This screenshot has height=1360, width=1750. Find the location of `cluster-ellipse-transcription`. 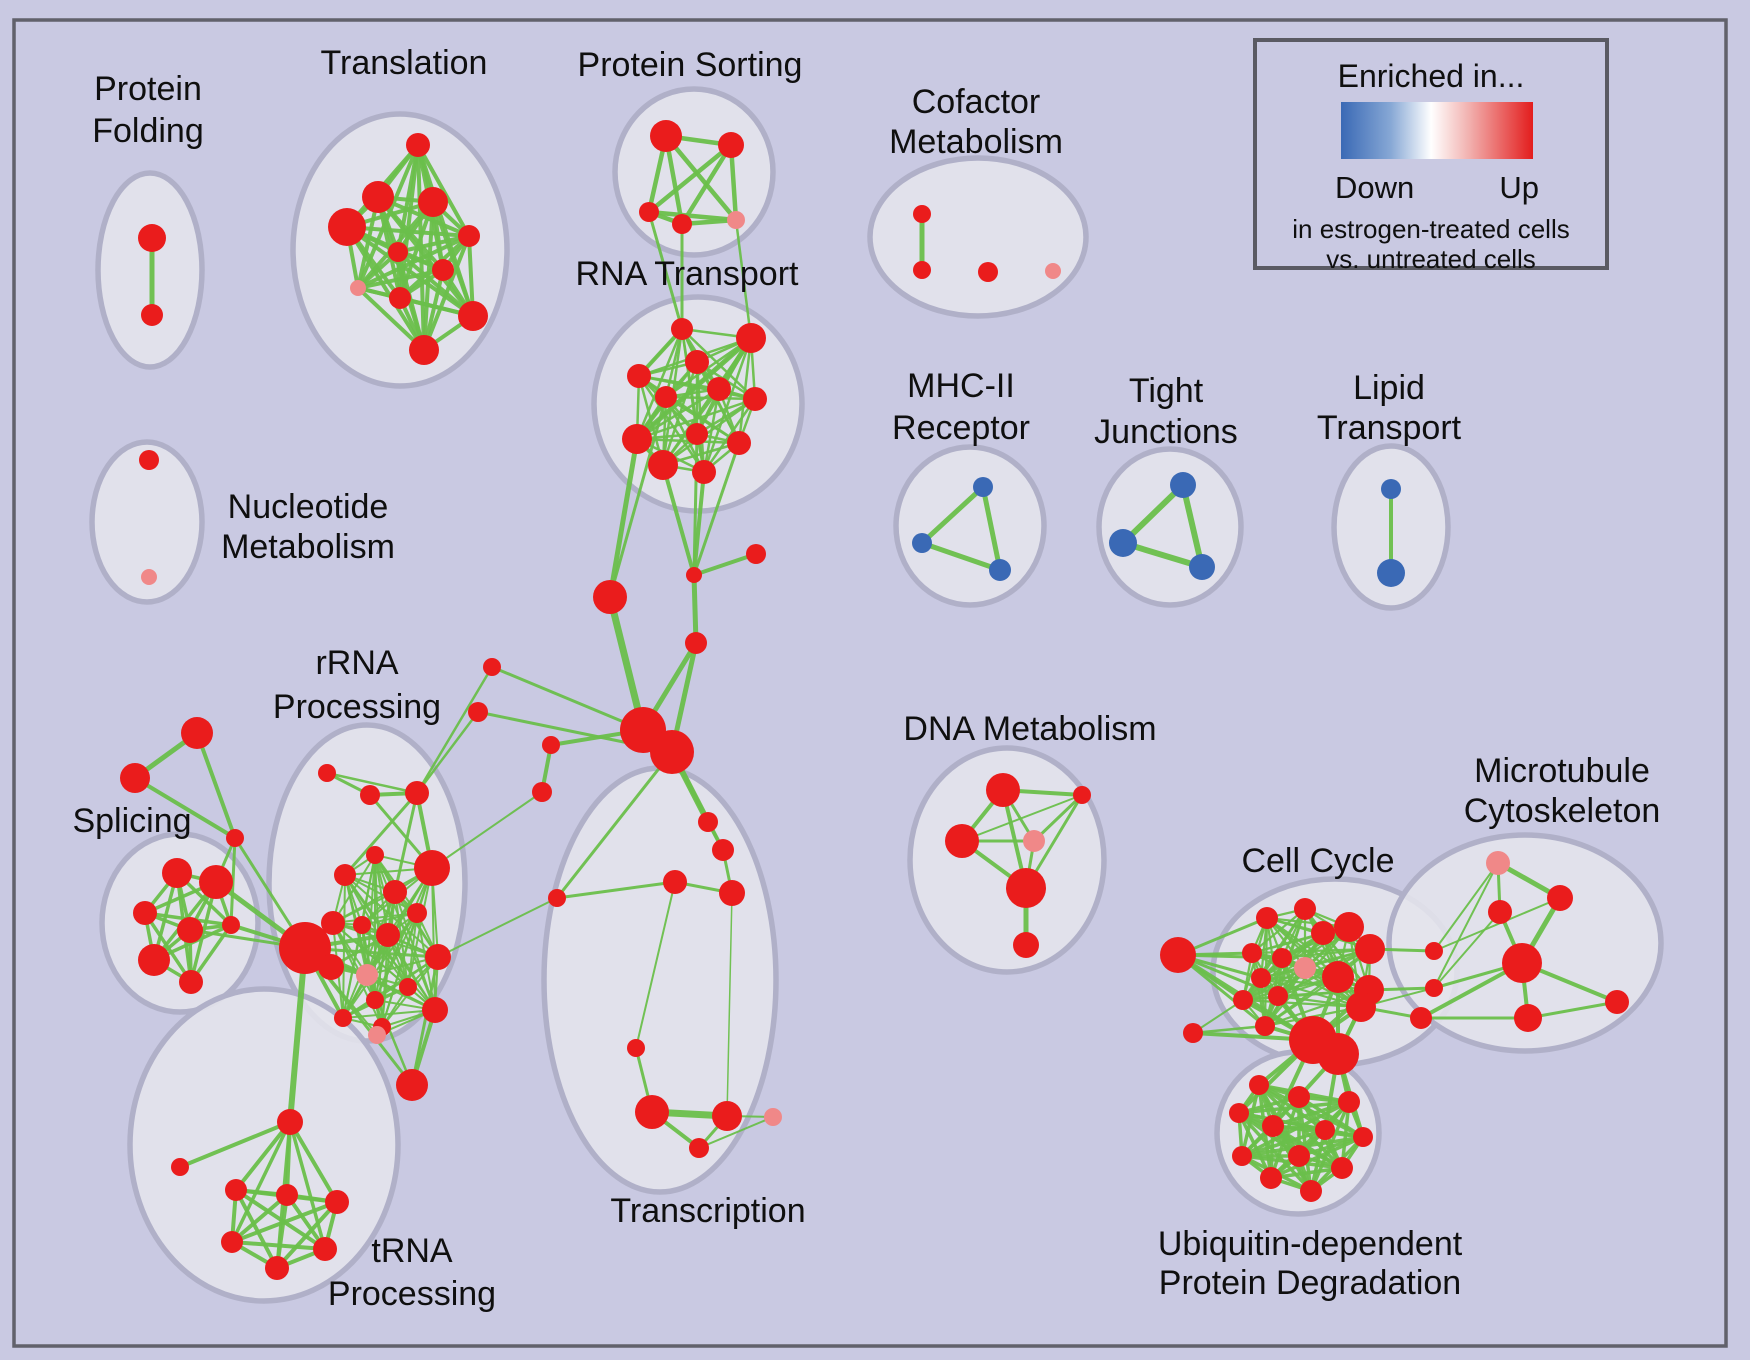

cluster-ellipse-transcription is located at coordinates (660, 980).